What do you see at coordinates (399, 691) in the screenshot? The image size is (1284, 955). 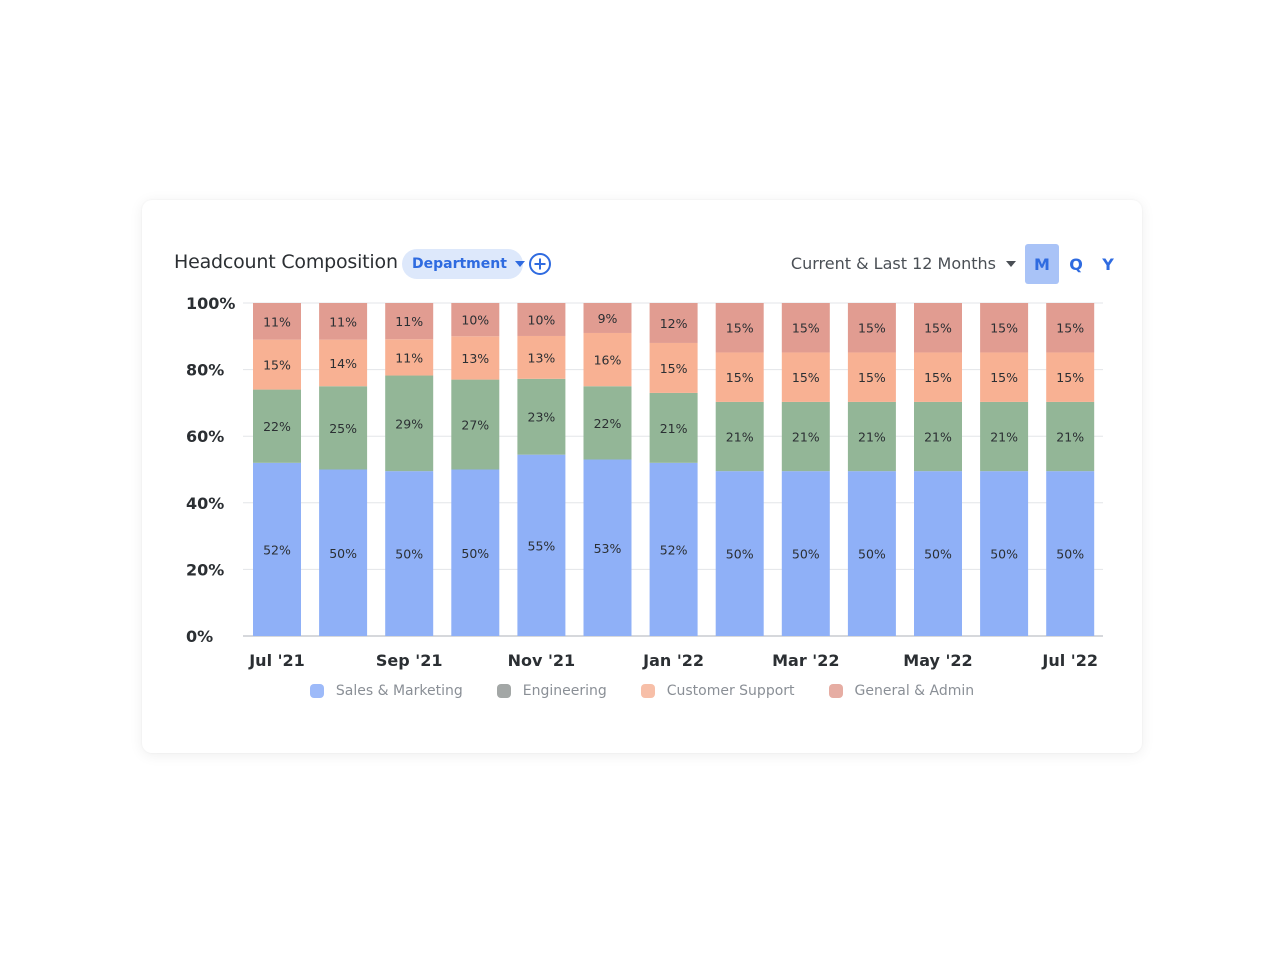 I see `legend-label: Sales & Marketing` at bounding box center [399, 691].